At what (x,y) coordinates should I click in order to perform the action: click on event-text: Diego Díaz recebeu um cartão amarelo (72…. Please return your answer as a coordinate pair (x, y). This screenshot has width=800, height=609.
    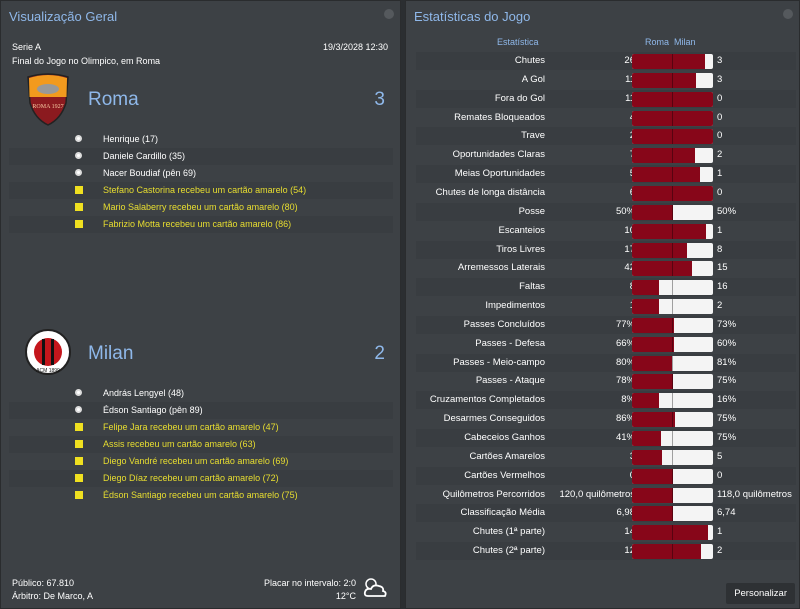
    Looking at the image, I should click on (191, 478).